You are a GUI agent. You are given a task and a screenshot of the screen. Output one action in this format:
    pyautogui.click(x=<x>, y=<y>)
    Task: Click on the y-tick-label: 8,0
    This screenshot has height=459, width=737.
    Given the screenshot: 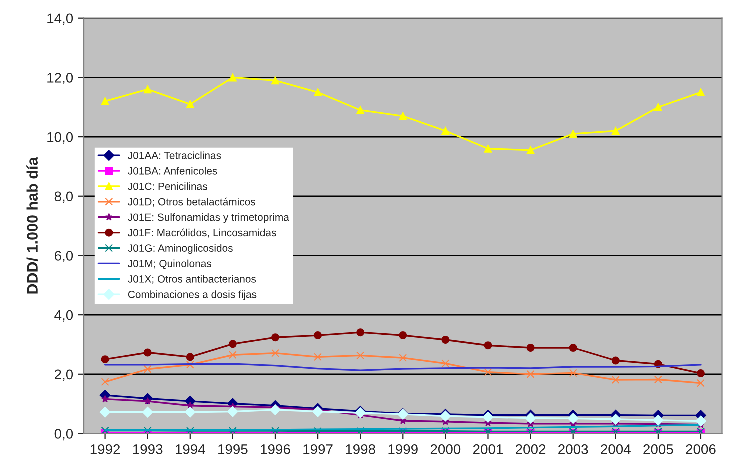 What is the action you would take?
    pyautogui.click(x=64, y=198)
    